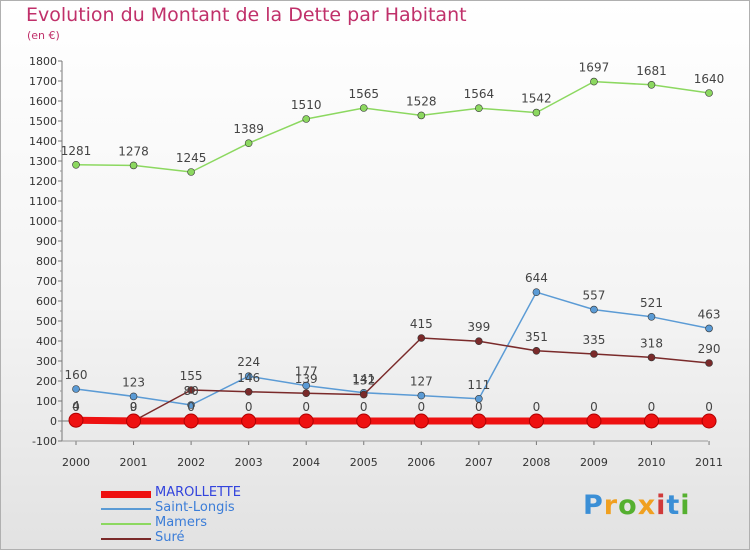 The height and width of the screenshot is (551, 750). What do you see at coordinates (191, 376) in the screenshot?
I see `data-label-sur: 155` at bounding box center [191, 376].